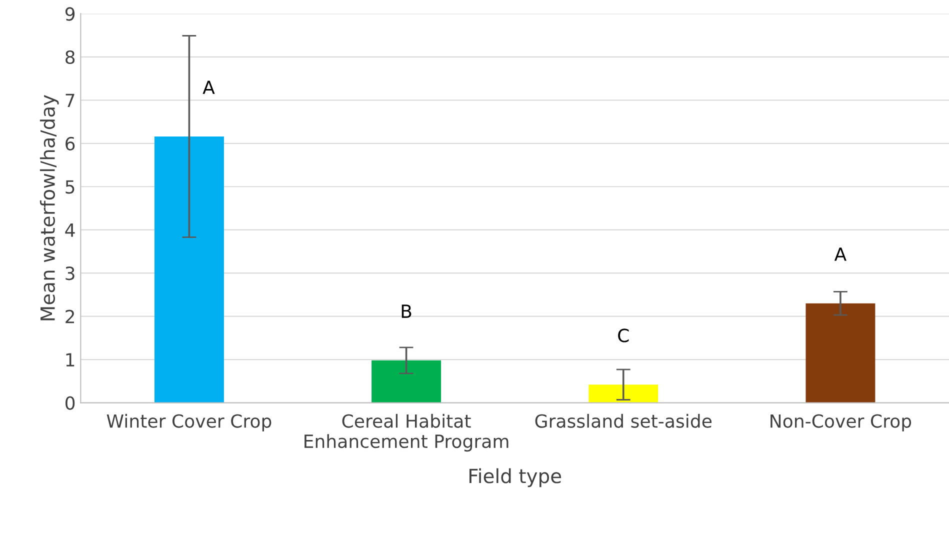  Describe the element at coordinates (515, 478) in the screenshot. I see `x-axis-title: Field type` at that location.